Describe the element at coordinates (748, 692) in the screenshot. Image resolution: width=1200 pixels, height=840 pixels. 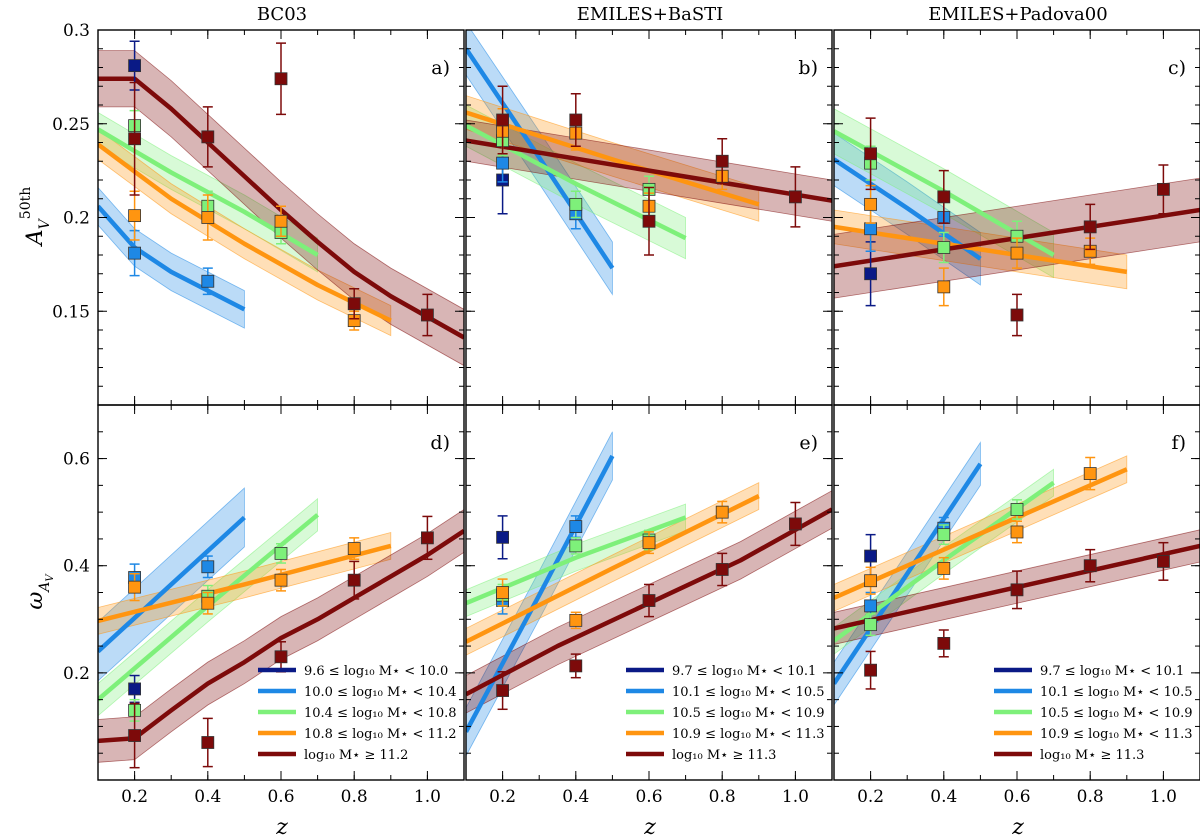
I see `legend-label-1-b: 10.1 ≤ log₁₀ M⋆ < 10.5` at that location.